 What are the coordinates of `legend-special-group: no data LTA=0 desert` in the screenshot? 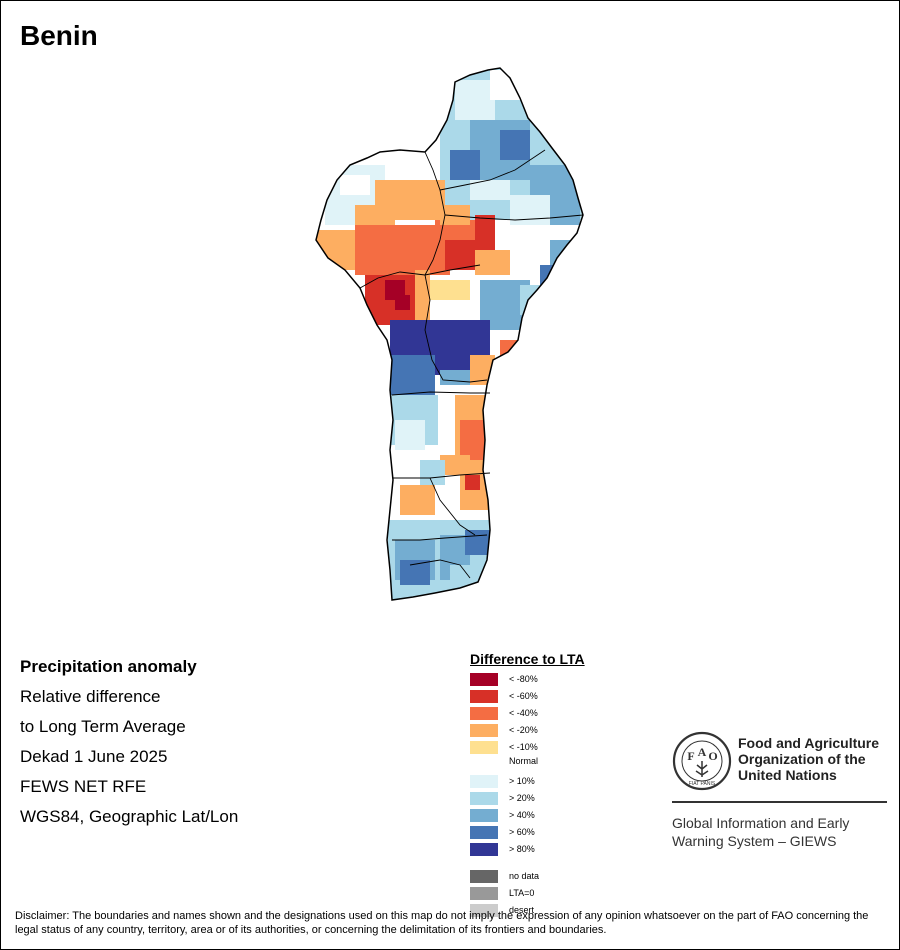 It's located at (527, 893).